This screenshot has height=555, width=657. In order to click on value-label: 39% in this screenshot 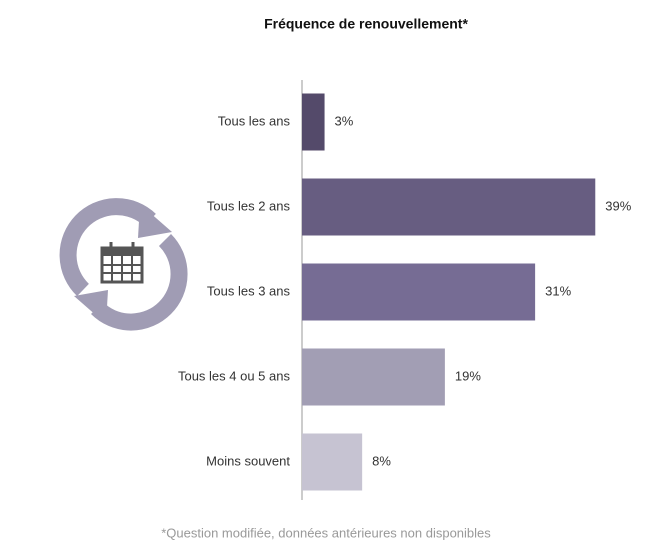, I will do `click(618, 205)`.